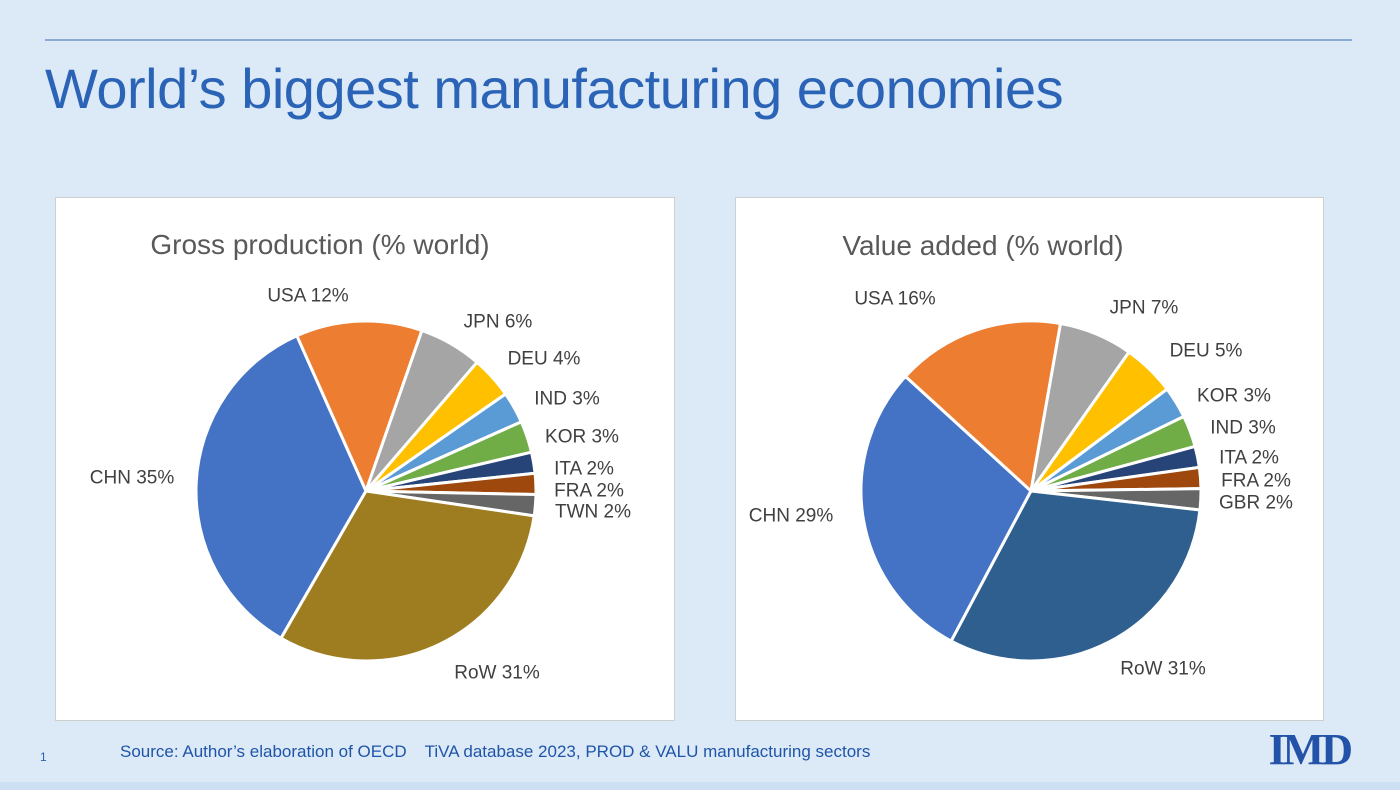 This screenshot has width=1400, height=790. Describe the element at coordinates (307, 296) in the screenshot. I see `pie-label-USA: USA 12%` at that location.